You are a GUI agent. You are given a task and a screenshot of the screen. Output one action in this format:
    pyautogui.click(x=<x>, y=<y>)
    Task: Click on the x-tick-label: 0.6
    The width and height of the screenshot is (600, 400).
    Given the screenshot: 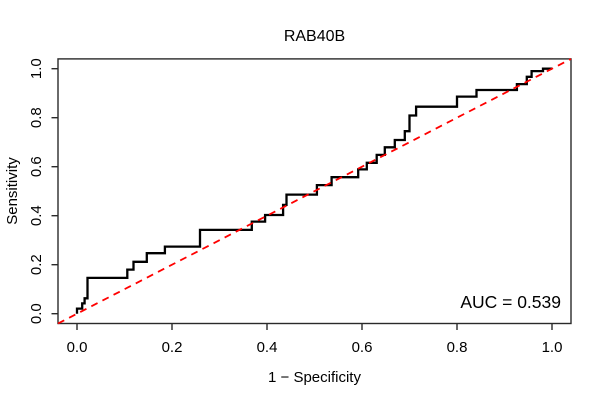 What is the action you would take?
    pyautogui.click(x=362, y=347)
    